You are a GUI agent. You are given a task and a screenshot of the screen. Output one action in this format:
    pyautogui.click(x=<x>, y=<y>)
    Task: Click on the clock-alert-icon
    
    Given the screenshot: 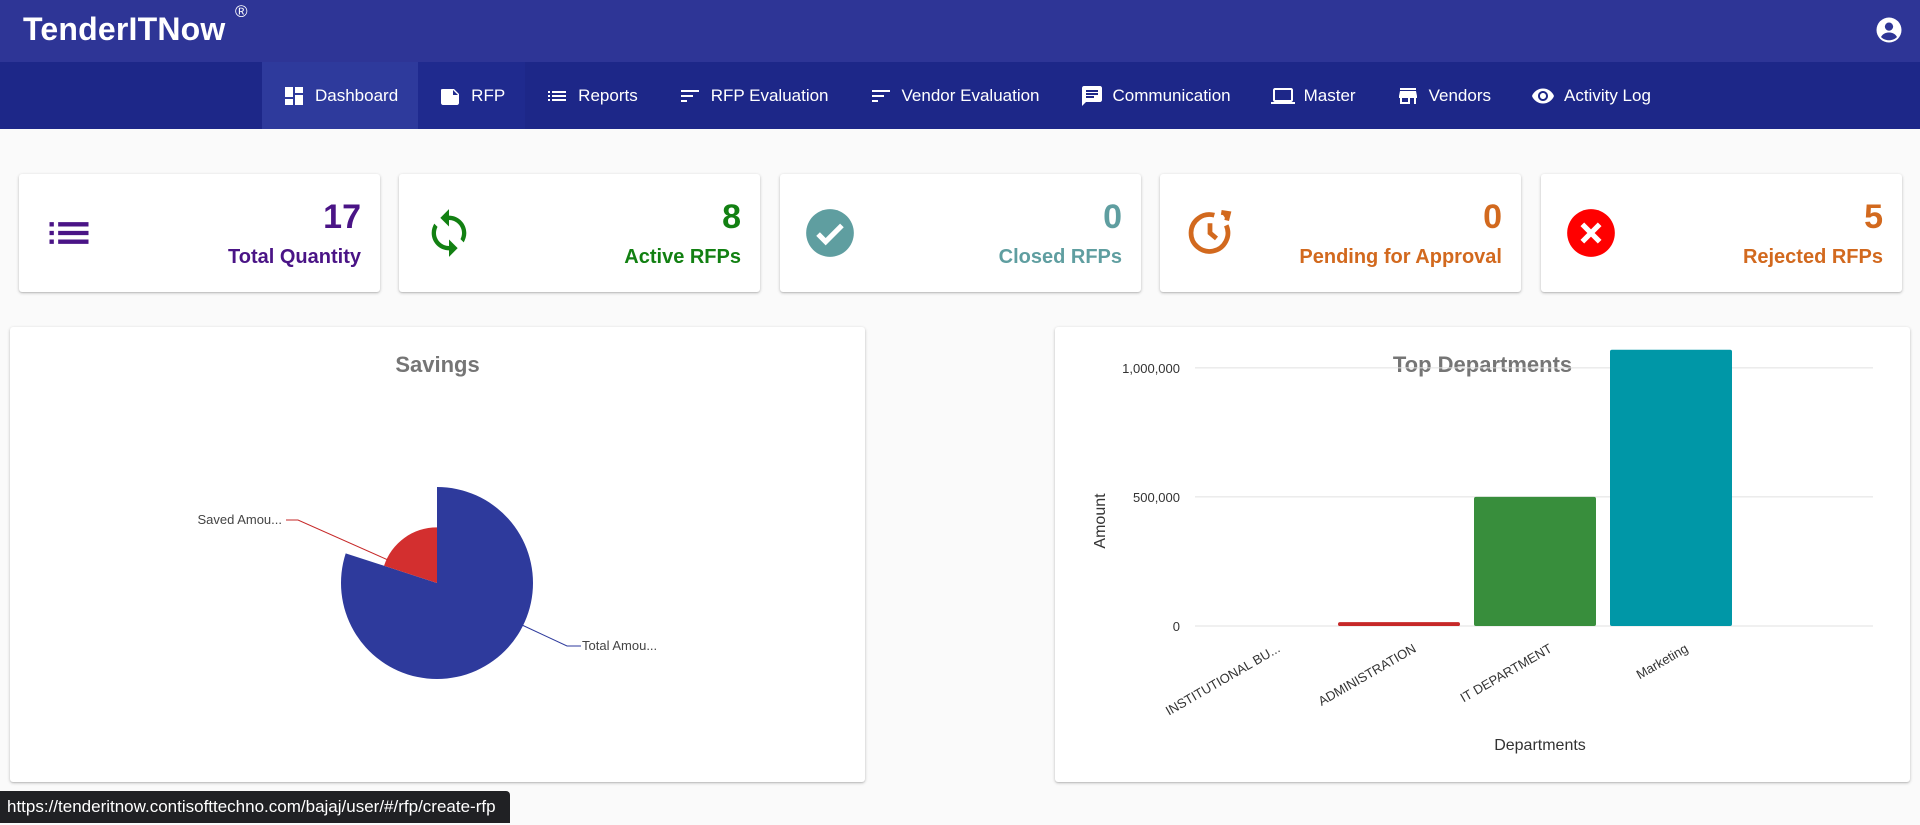 What is the action you would take?
    pyautogui.click(x=1210, y=232)
    